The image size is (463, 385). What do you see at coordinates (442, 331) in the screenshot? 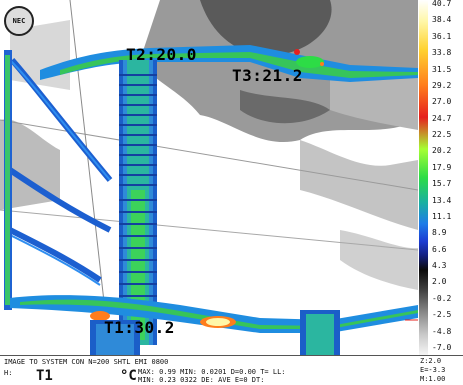
I see `scale-tick: -4.8` at bounding box center [442, 331].